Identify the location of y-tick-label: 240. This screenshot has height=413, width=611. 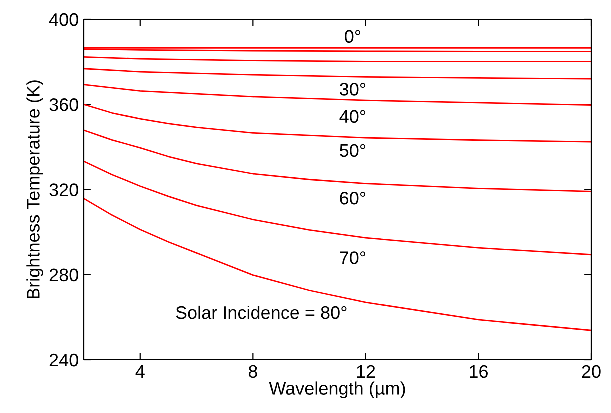
(64, 360).